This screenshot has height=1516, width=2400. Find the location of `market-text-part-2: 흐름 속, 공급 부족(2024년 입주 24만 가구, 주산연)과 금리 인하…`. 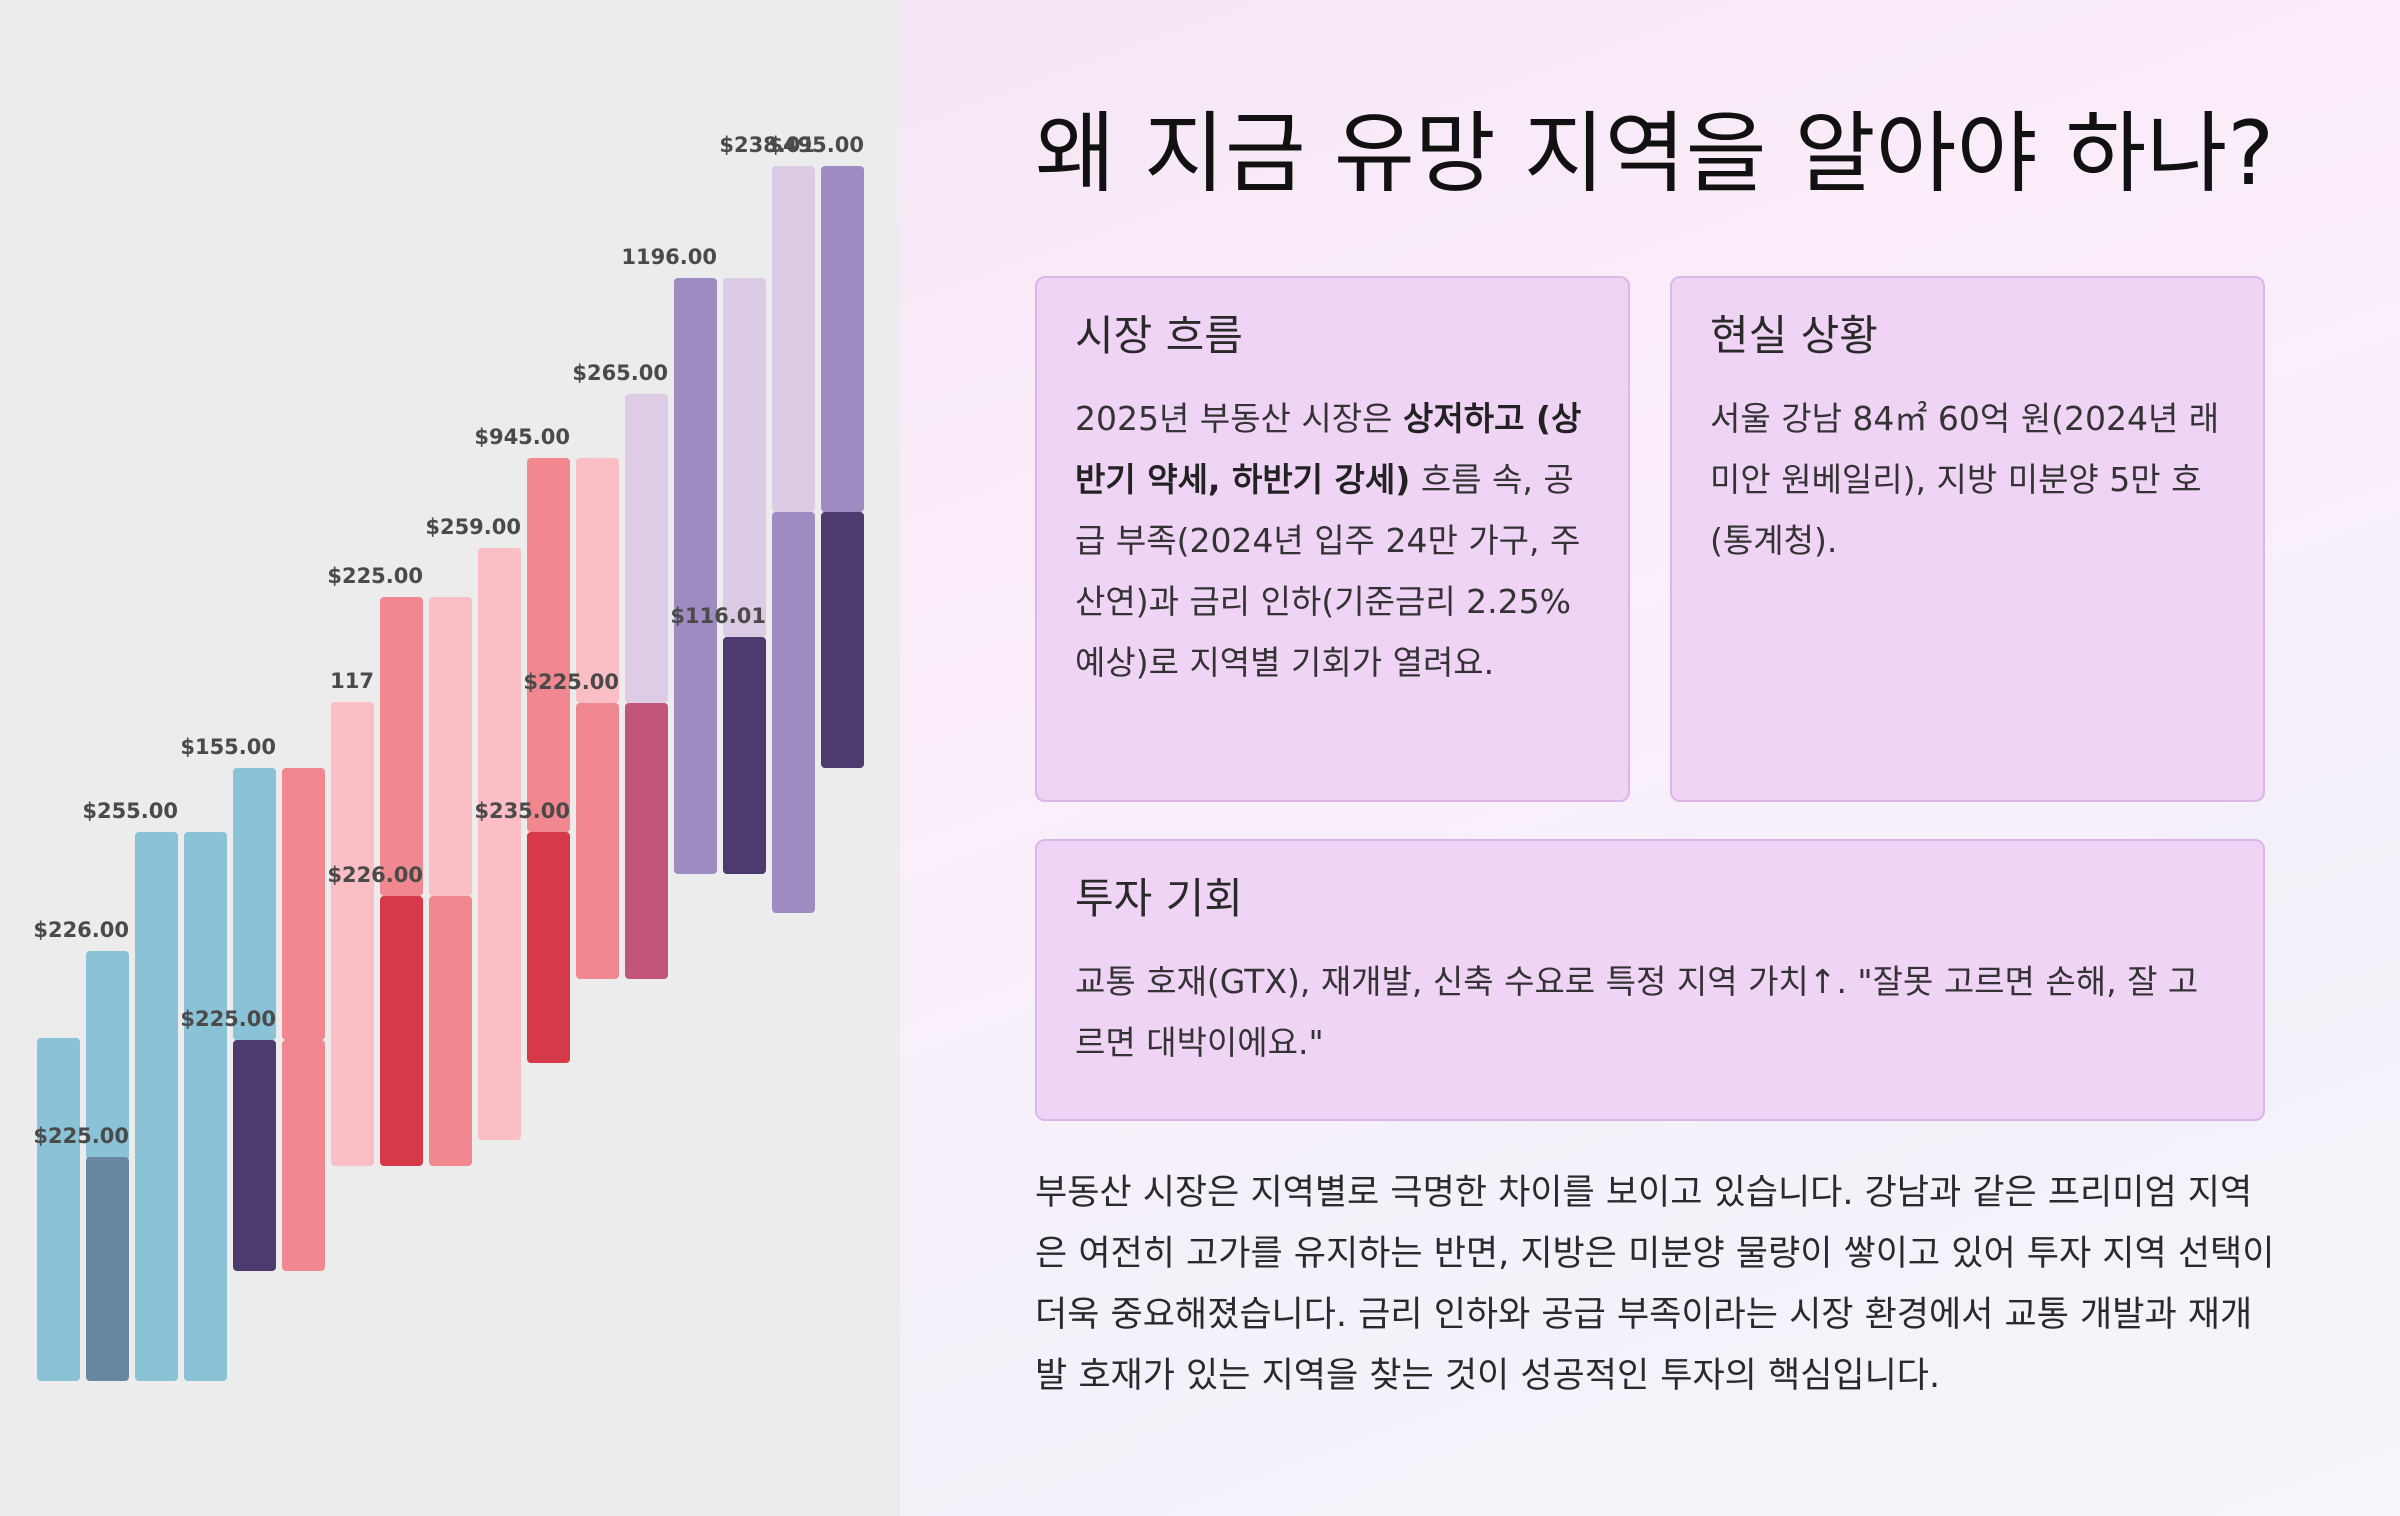

market-text-part-2: 흐름 속, 공급 부족(2024년 입주 24만 가구, 주산연)과 금리 인하… is located at coordinates (1328, 571).